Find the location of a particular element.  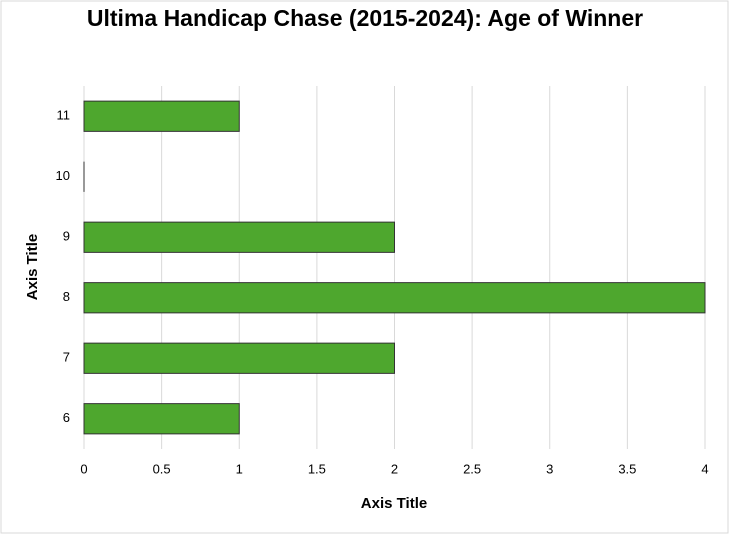

y-tick-label: 7 is located at coordinates (66, 357).